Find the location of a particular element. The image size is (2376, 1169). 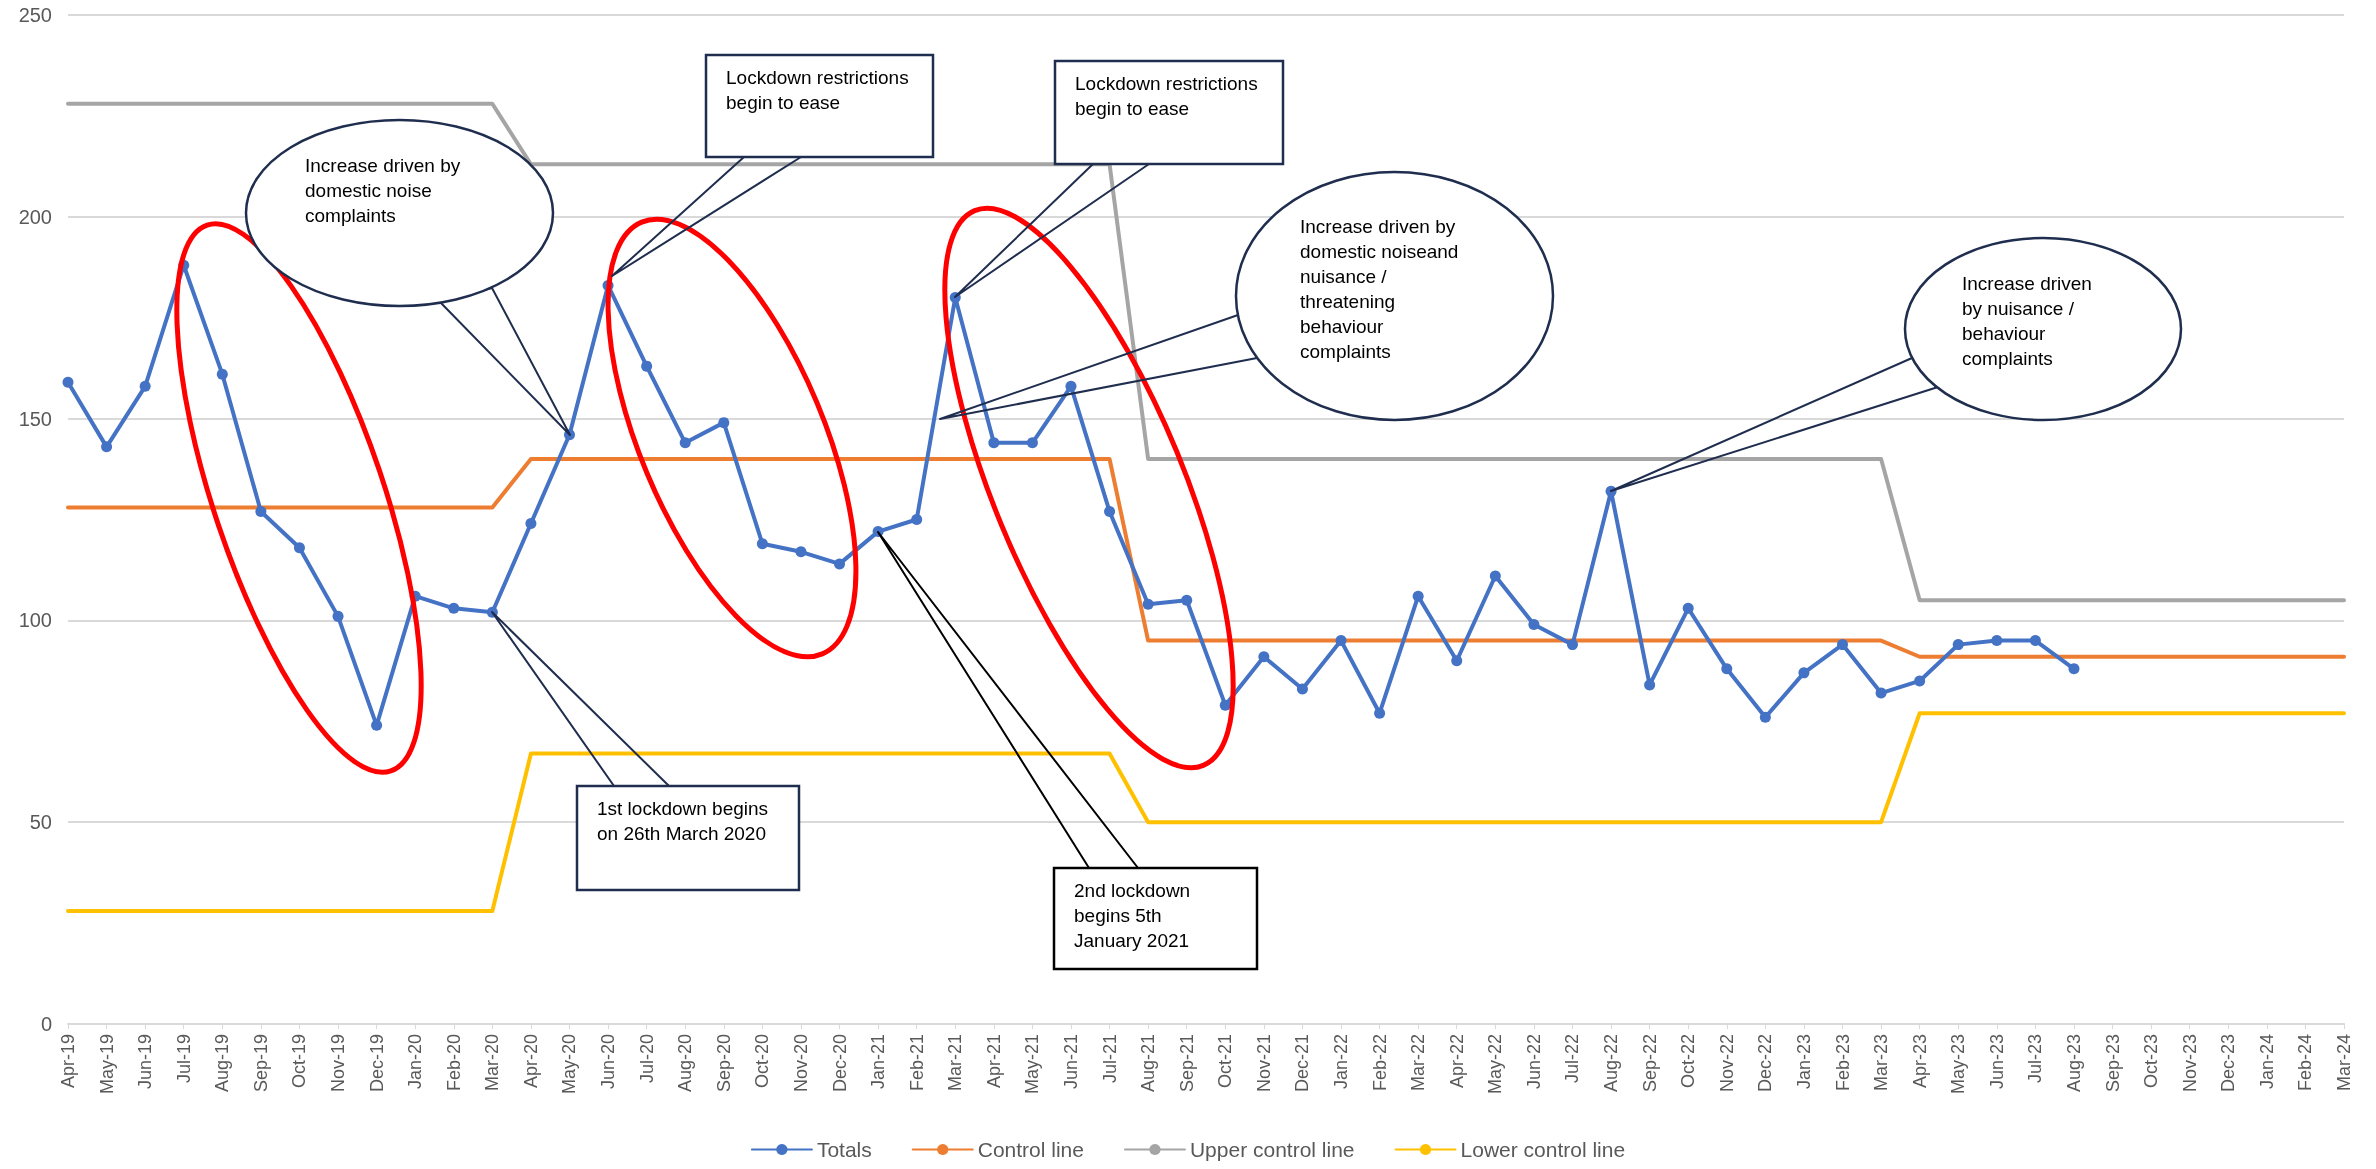

x-tick-label: Feb-24 is located at coordinates (2305, 1063).